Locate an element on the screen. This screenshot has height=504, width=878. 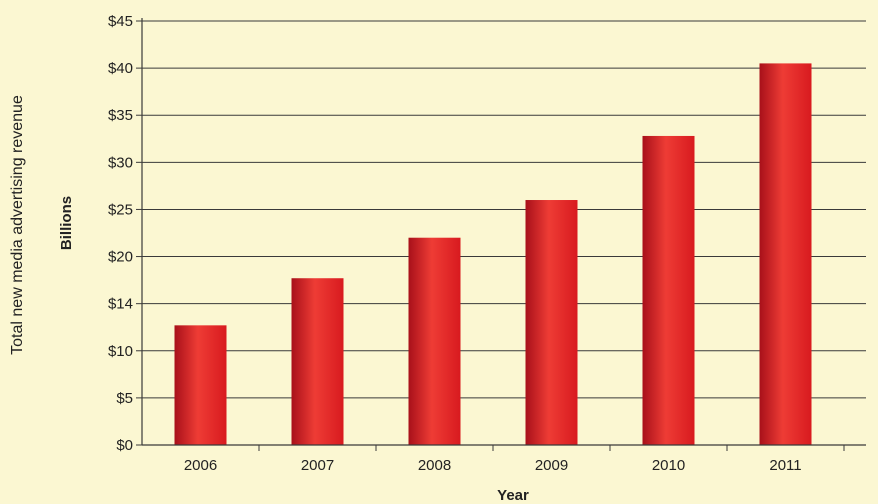
y-tick-label: $40 is located at coordinates (120, 68).